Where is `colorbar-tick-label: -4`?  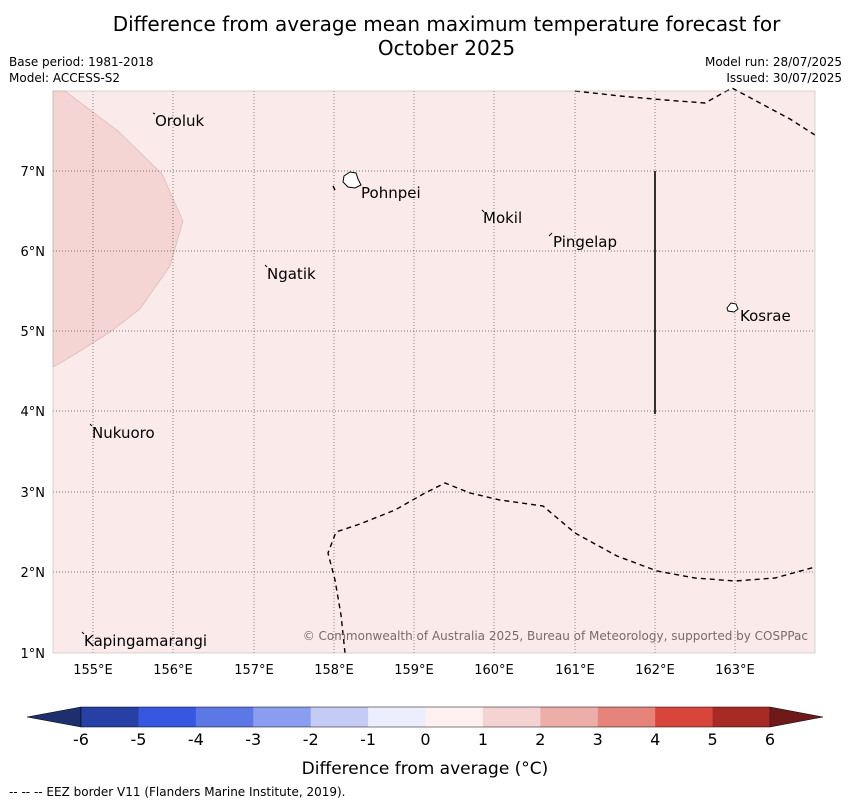 colorbar-tick-label: -4 is located at coordinates (196, 739).